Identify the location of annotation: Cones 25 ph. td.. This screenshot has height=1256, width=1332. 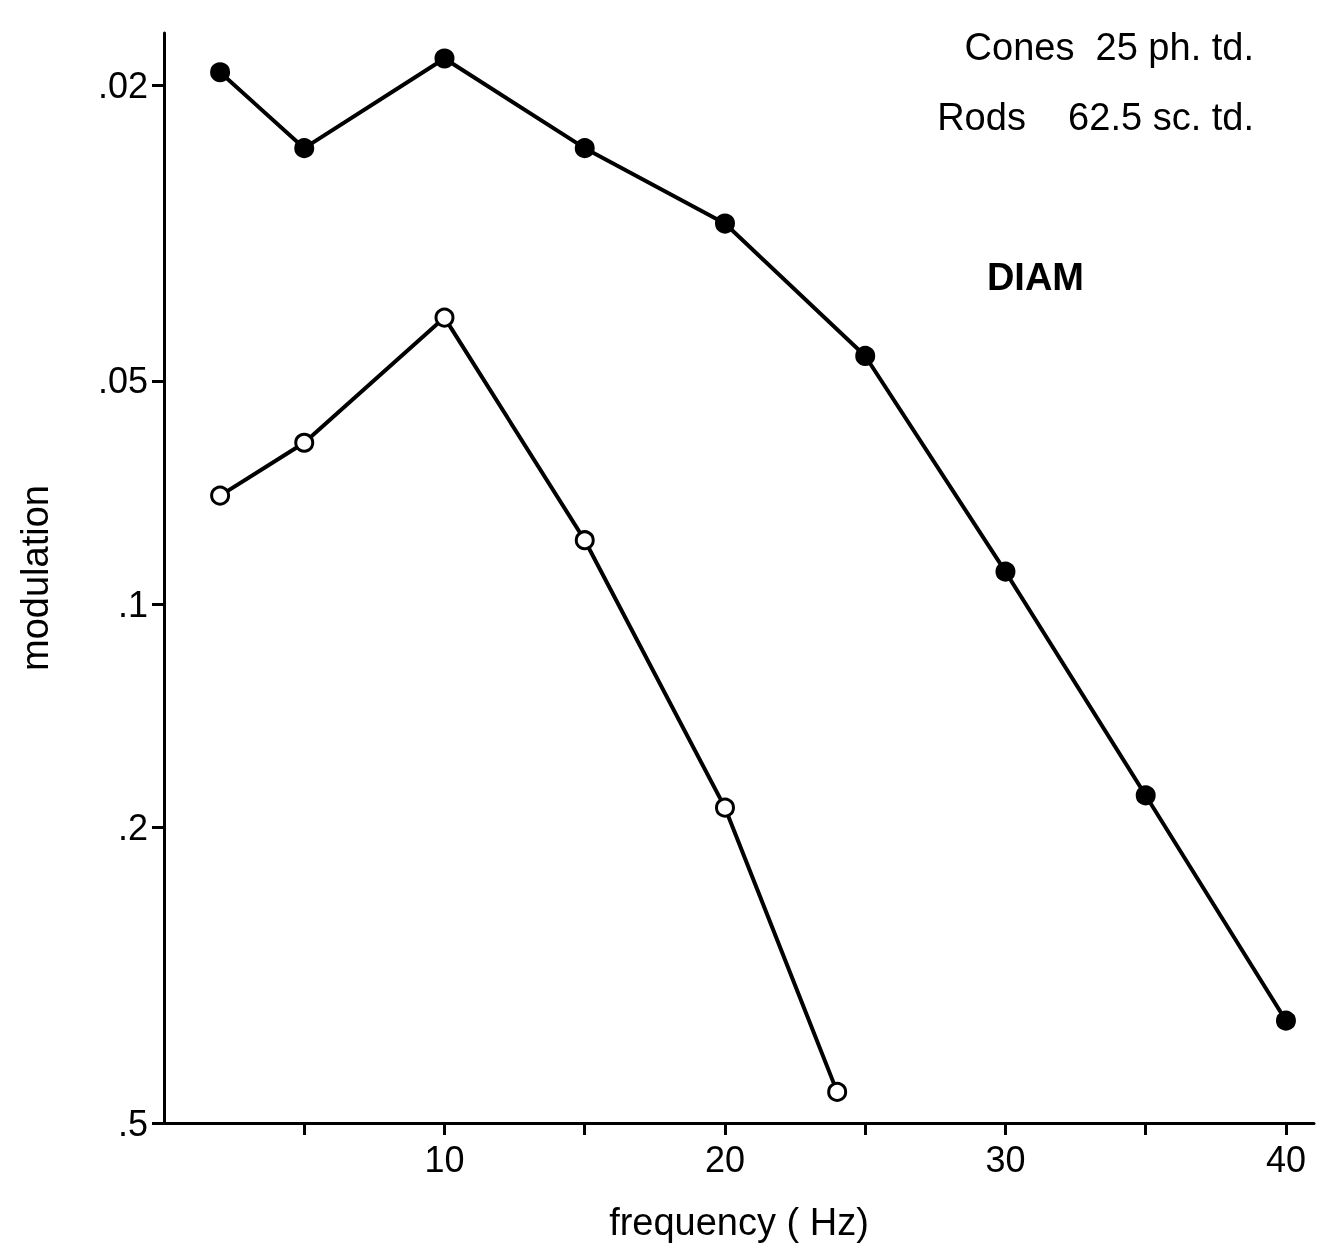
(1109, 47).